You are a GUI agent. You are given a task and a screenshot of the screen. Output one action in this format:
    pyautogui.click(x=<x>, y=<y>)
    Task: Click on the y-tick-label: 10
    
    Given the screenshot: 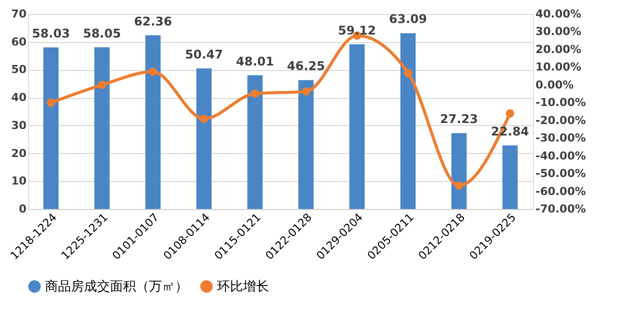 What is the action you would take?
    pyautogui.click(x=19, y=181)
    